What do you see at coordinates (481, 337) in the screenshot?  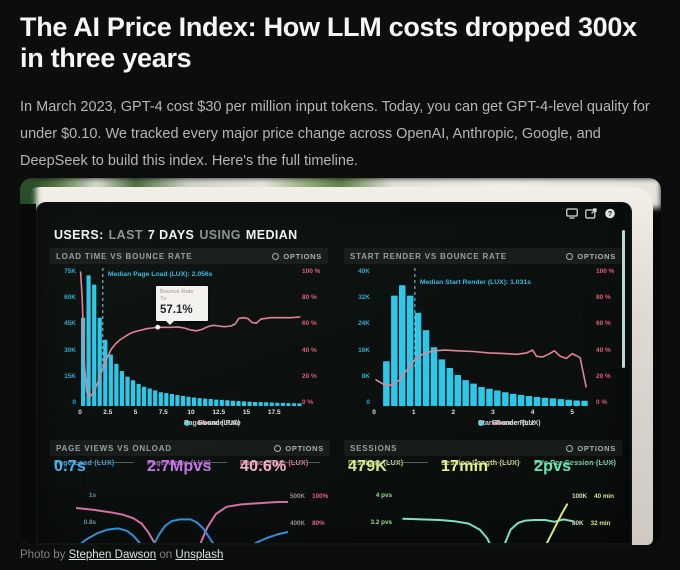 I see `start-render-histogram` at bounding box center [481, 337].